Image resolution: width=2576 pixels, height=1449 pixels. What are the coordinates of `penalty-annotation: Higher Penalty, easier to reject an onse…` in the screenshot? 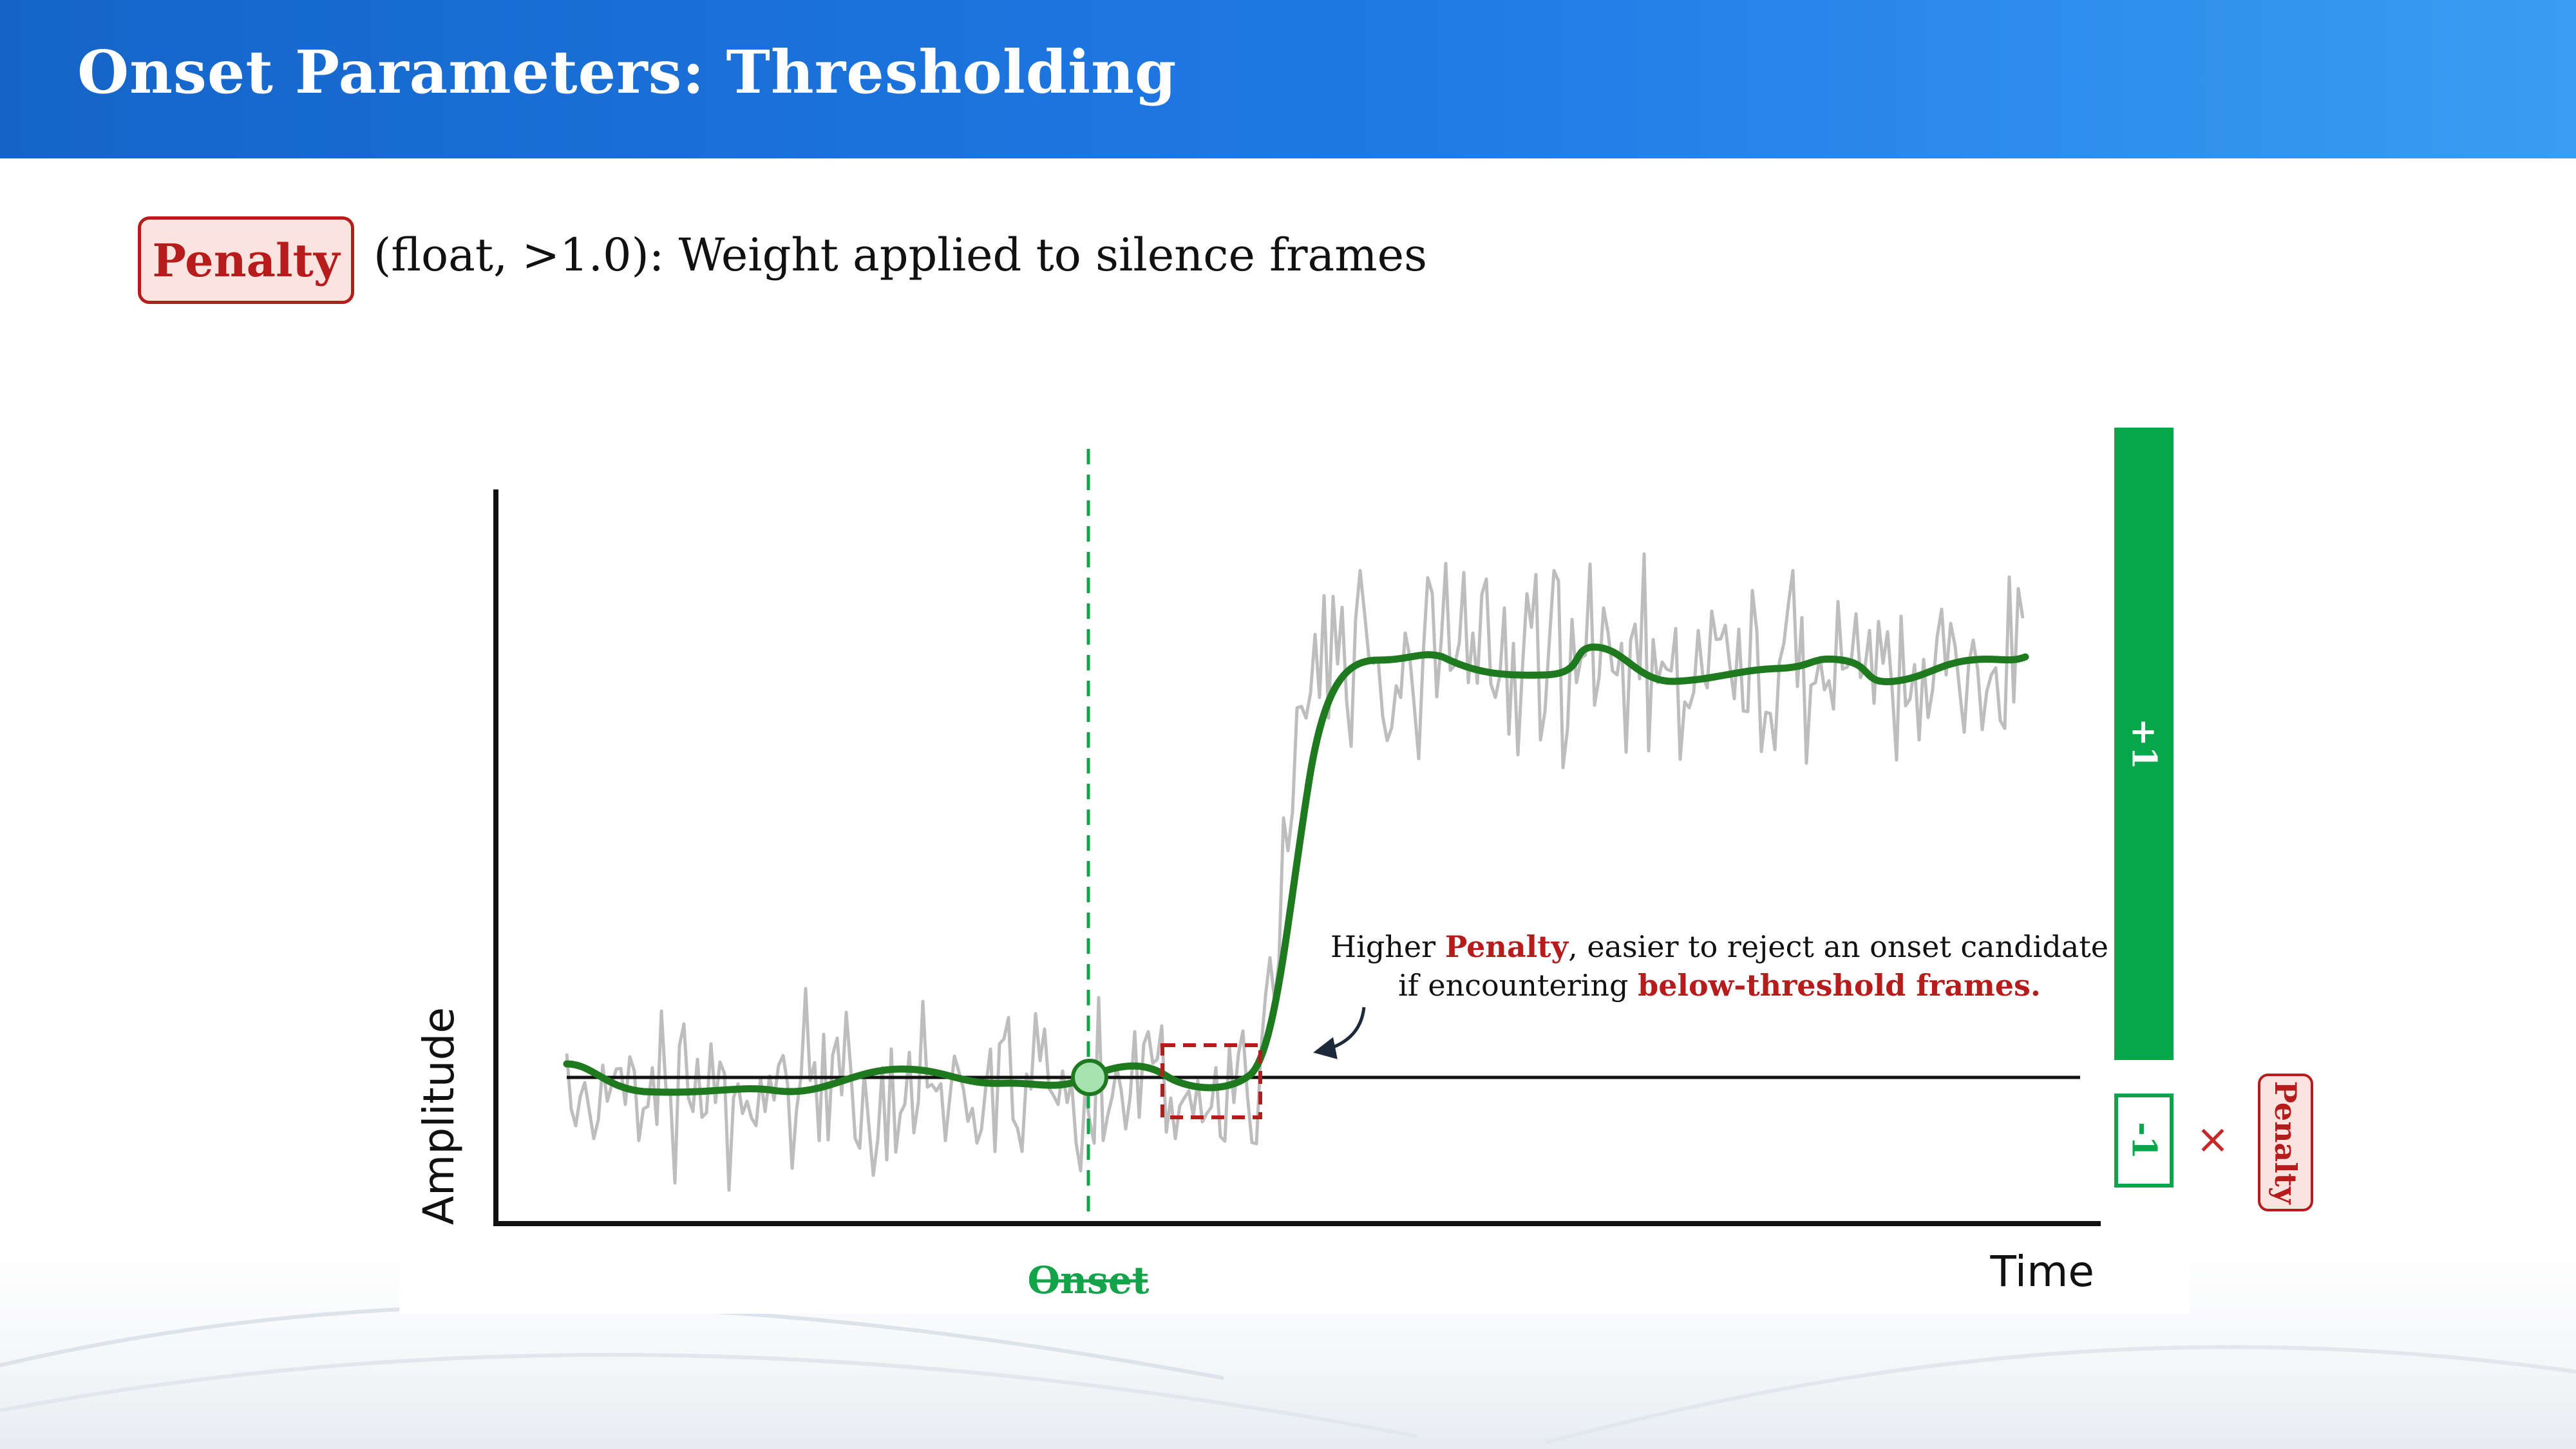 It's located at (1719, 966).